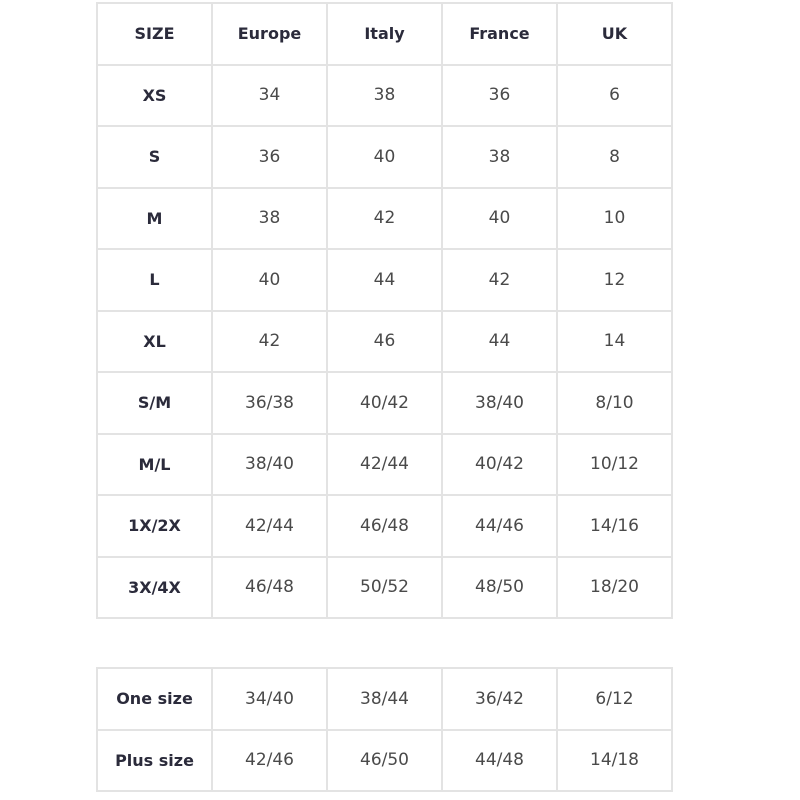 Image resolution: width=800 pixels, height=800 pixels. What do you see at coordinates (154, 95) in the screenshot?
I see `size-label-cell: XS` at bounding box center [154, 95].